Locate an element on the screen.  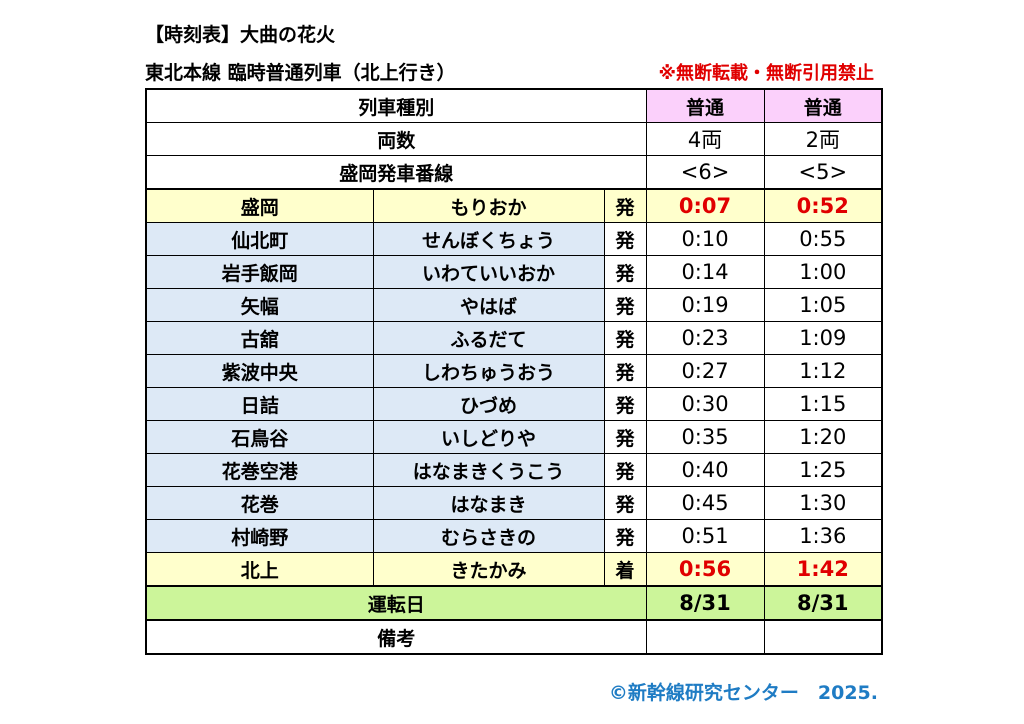
station-kana: せんぼくちょう is located at coordinates (488, 239).